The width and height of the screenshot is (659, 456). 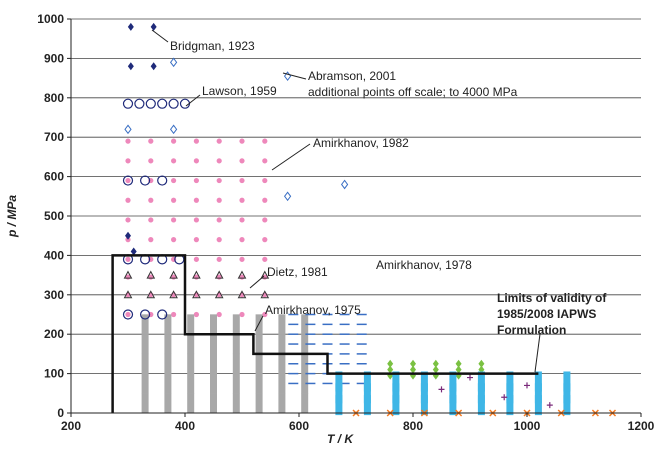 I want to click on annotation: Limits of validity of, so click(x=552, y=298).